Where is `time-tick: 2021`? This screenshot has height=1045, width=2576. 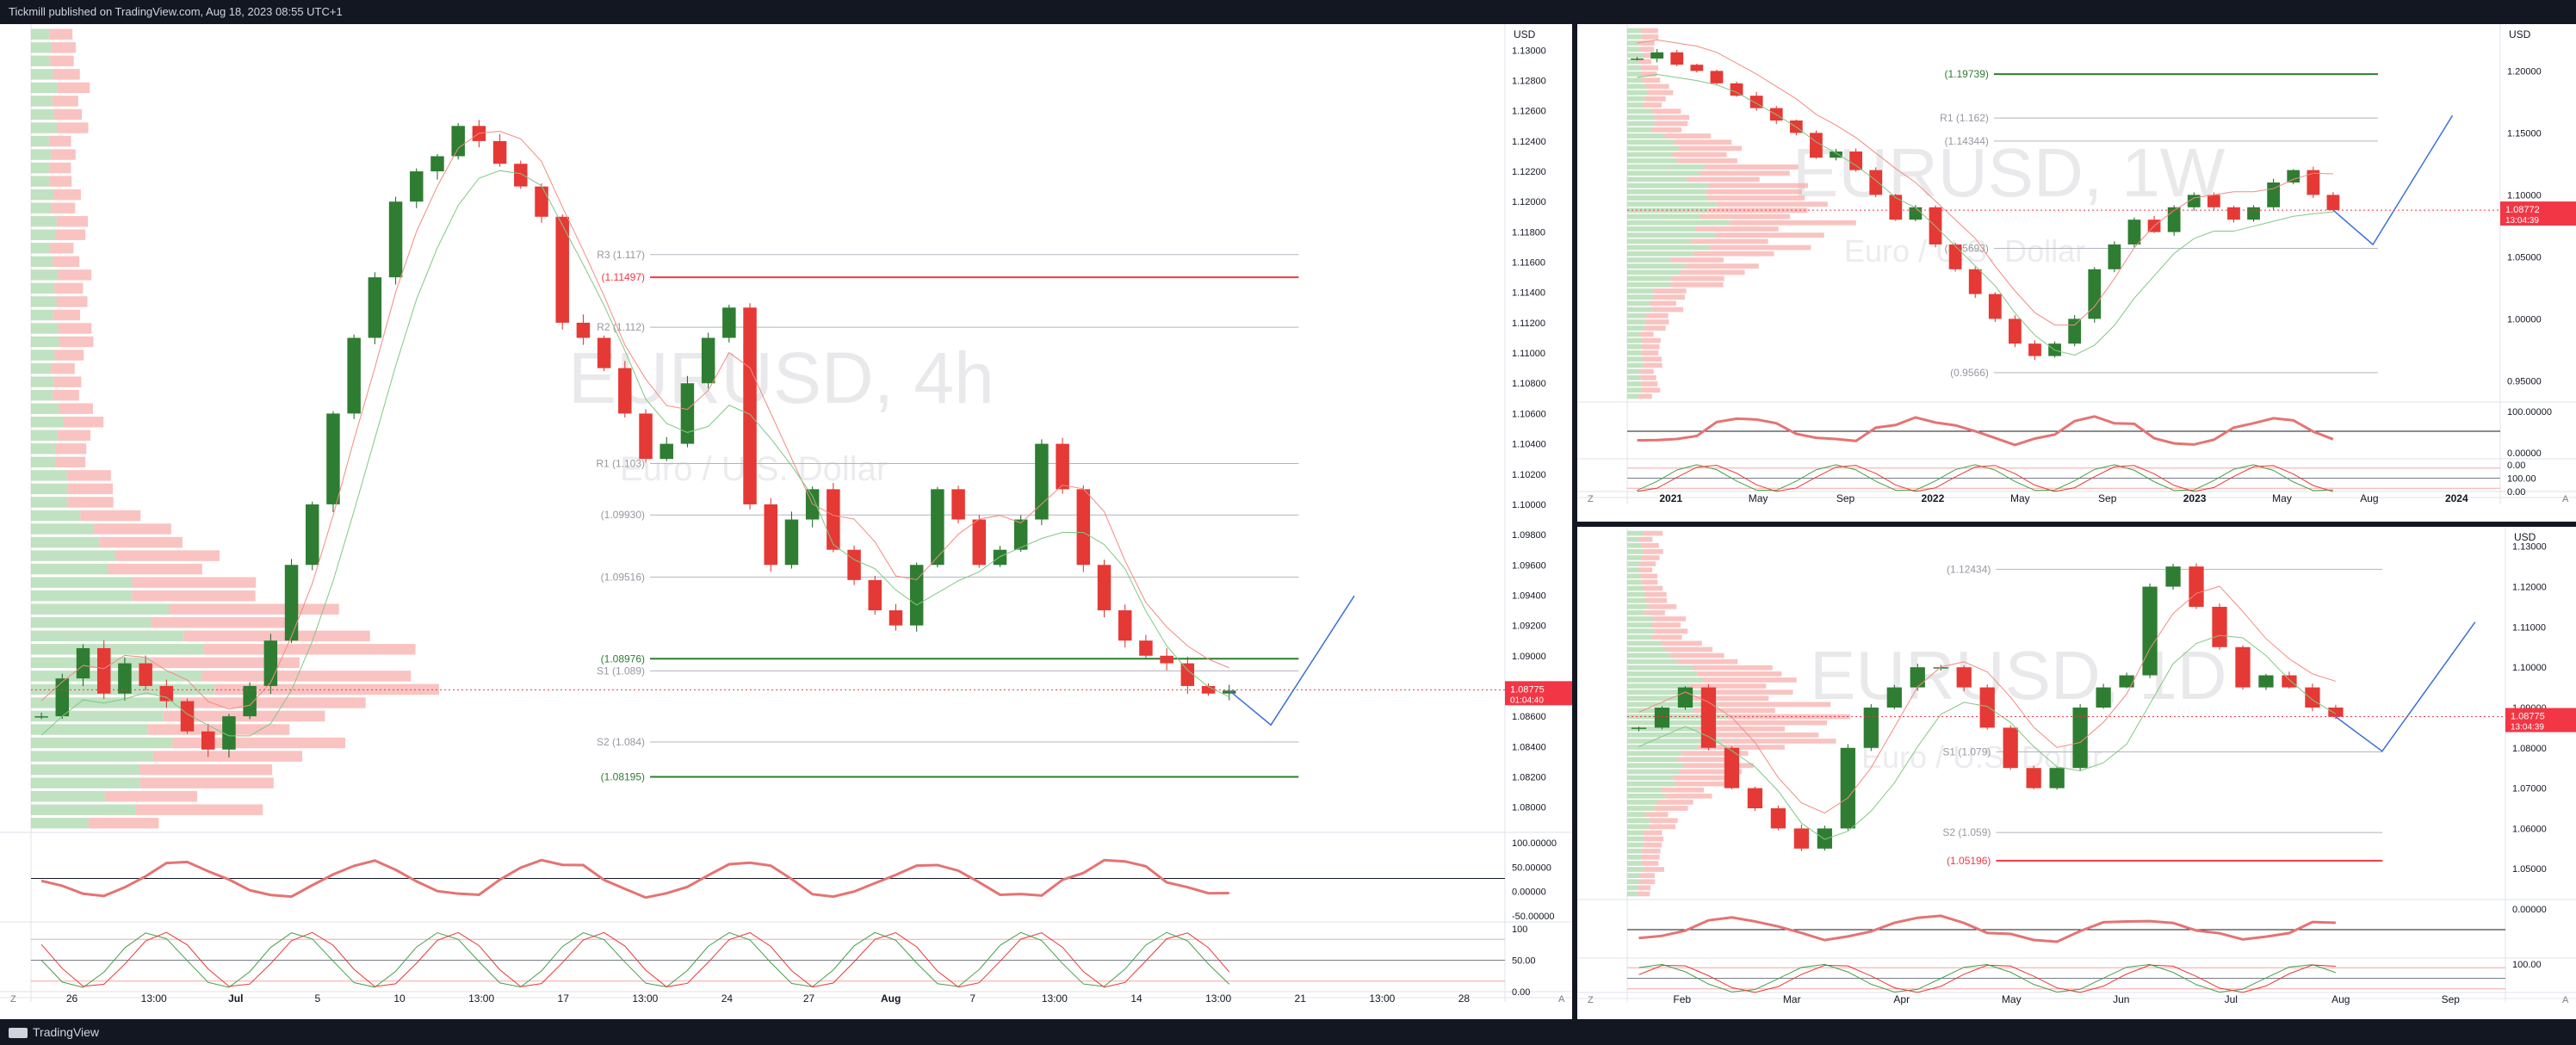
time-tick: 2021 is located at coordinates (1671, 498).